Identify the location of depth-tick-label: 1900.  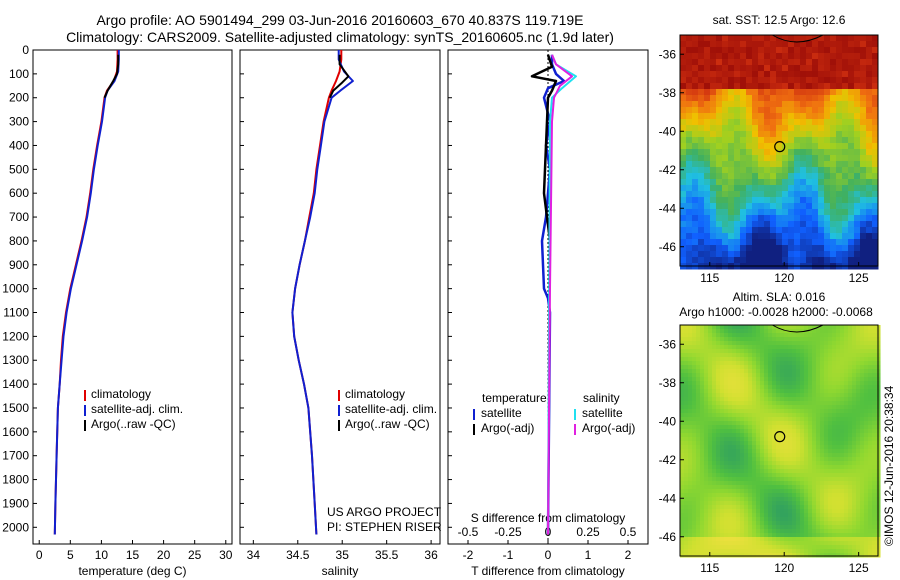
(15, 503).